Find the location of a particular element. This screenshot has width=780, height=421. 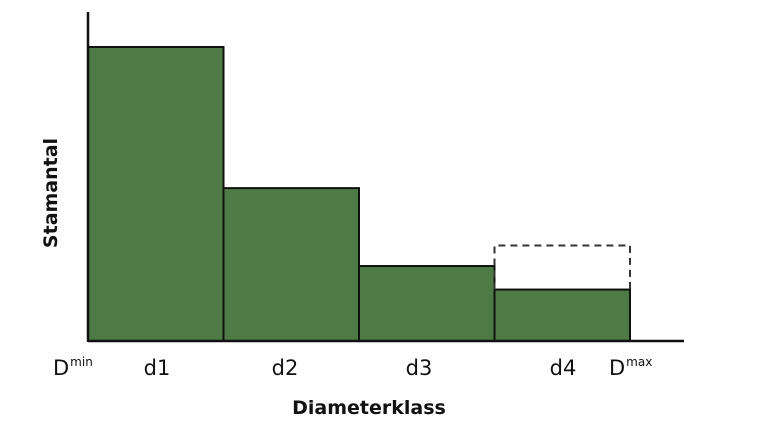

bar-d3 is located at coordinates (427, 303).